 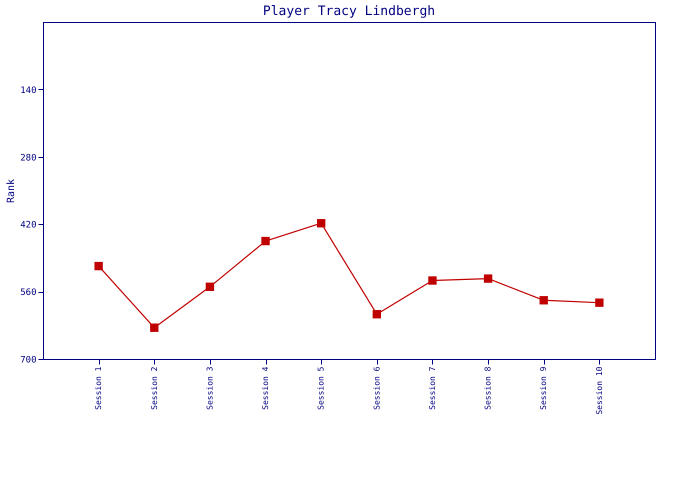 What do you see at coordinates (28, 91) in the screenshot?
I see `y-tick-label: 140` at bounding box center [28, 91].